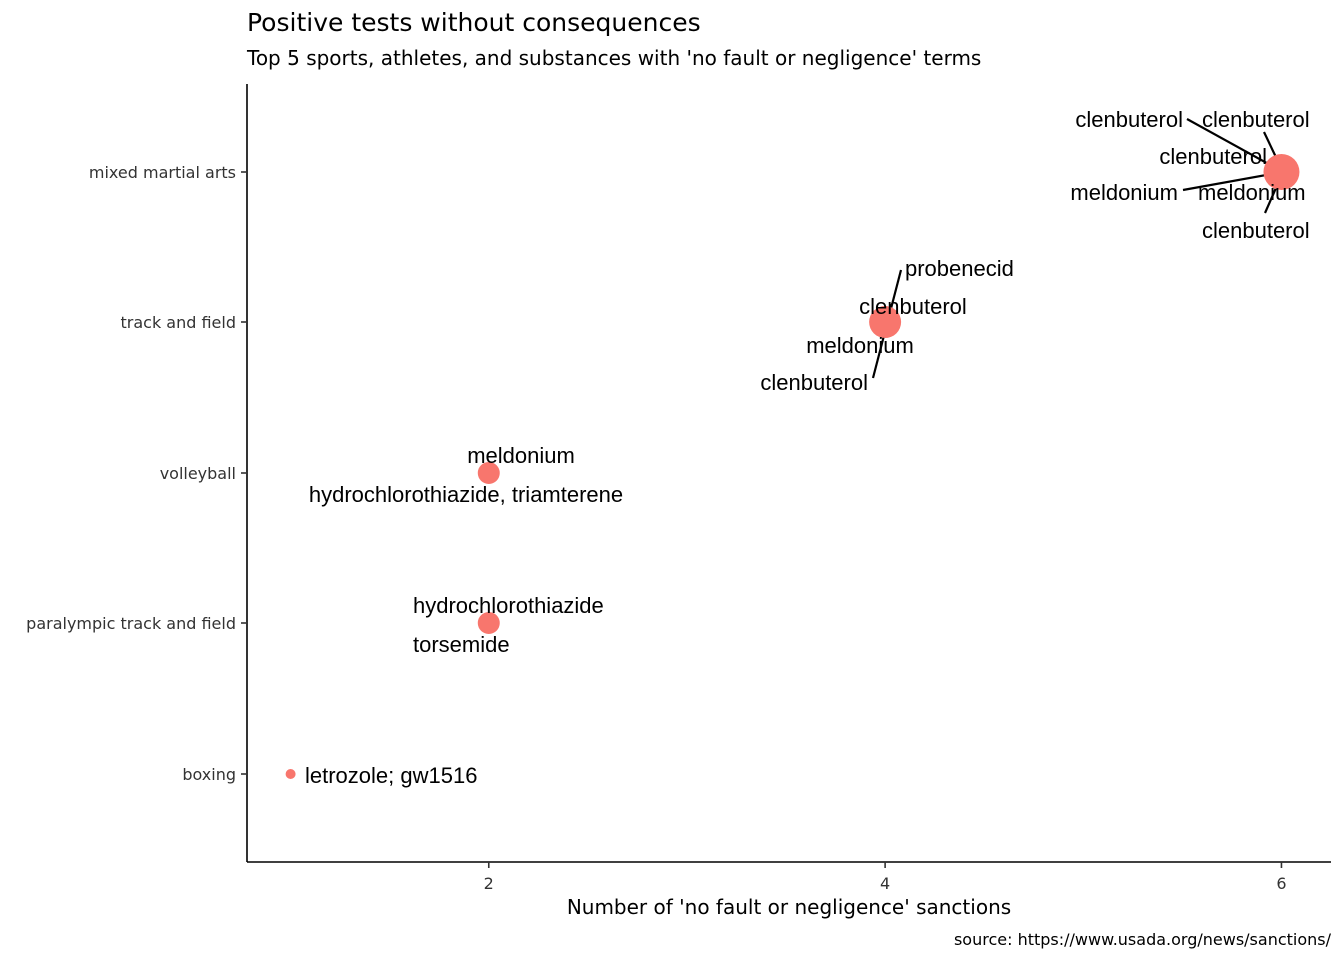 This screenshot has width=1344, height=960. I want to click on x-tick-label: 6, so click(1281, 883).